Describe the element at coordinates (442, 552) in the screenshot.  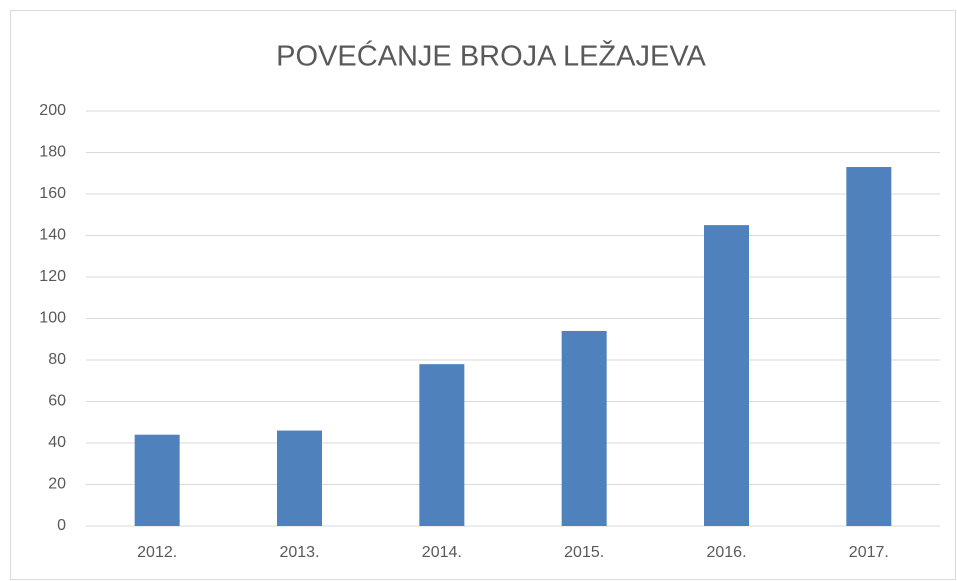
I see `x-tick-label: 2014.` at that location.